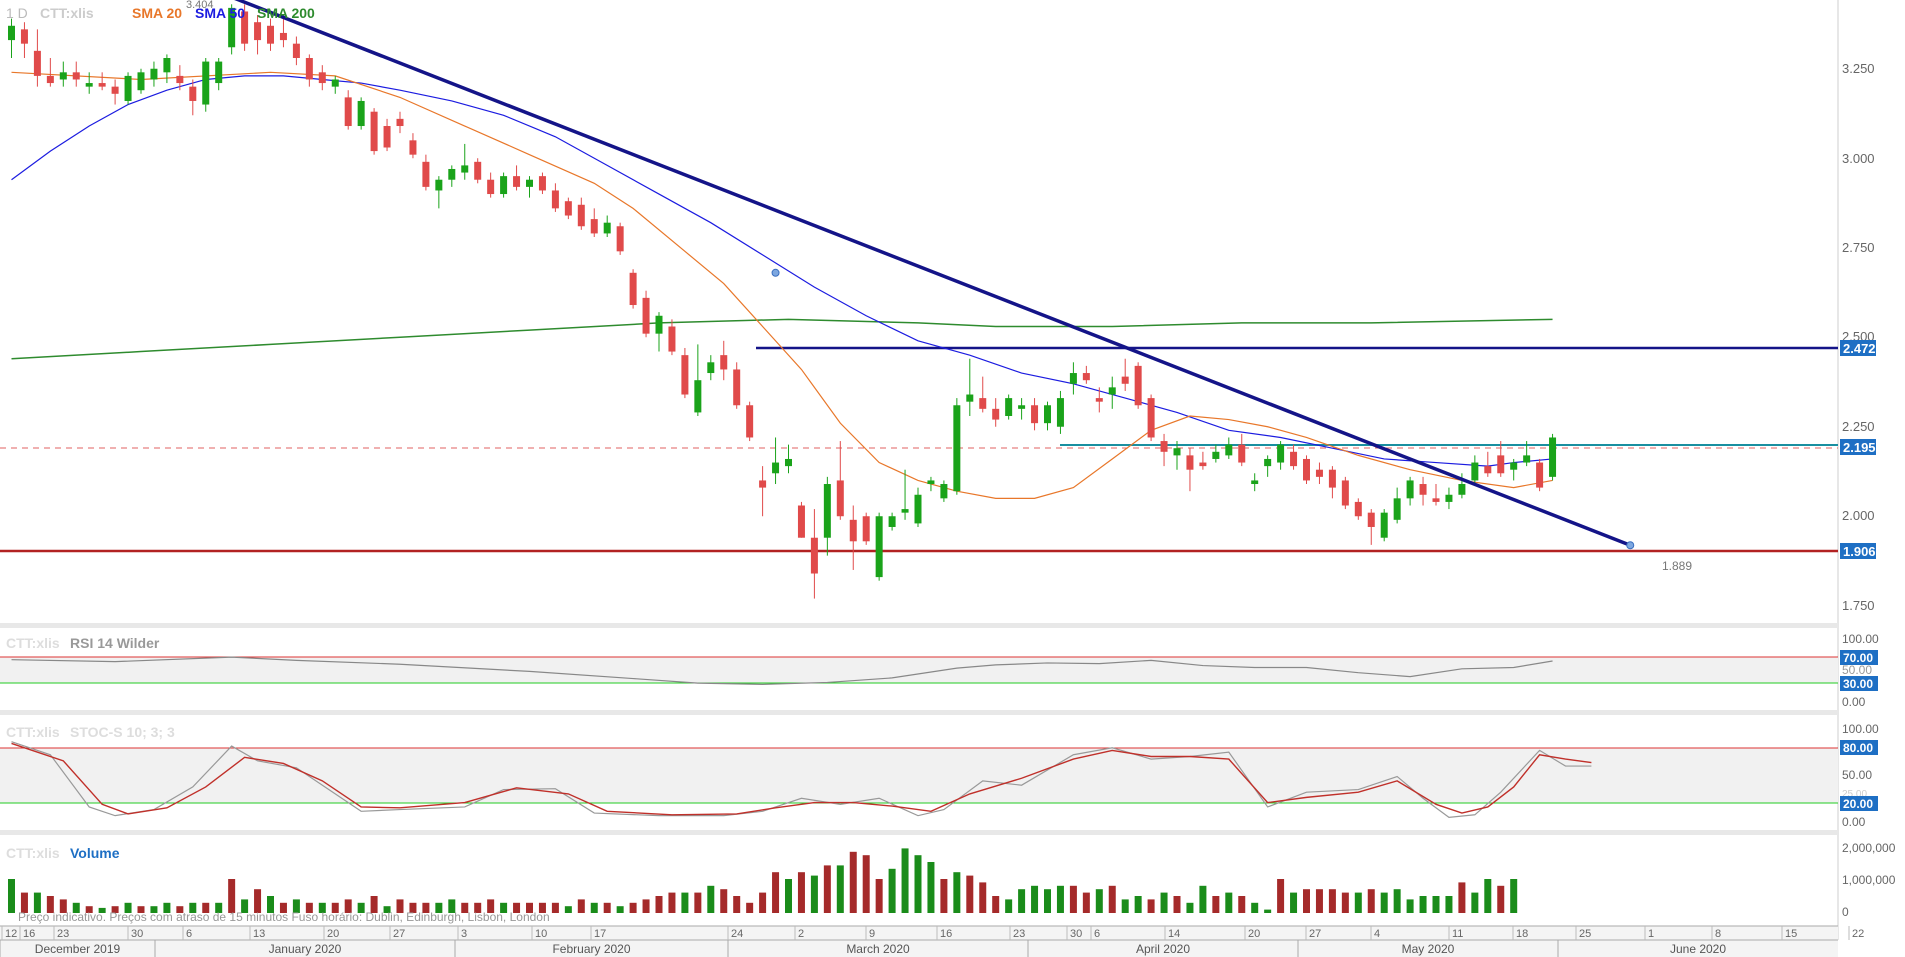  I want to click on sma50-legend: SMA 50, so click(220, 13).